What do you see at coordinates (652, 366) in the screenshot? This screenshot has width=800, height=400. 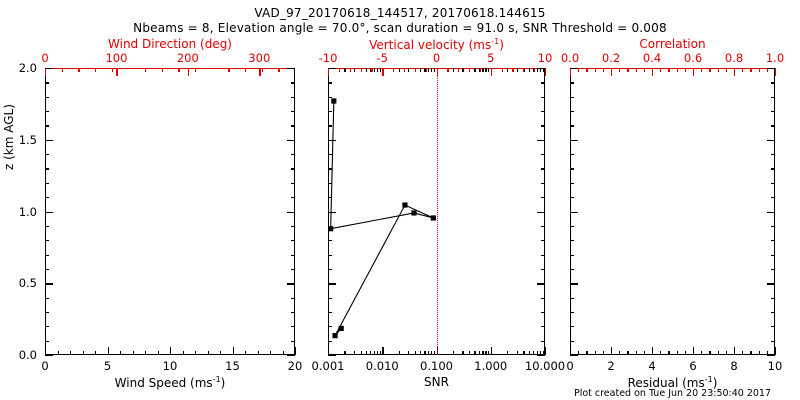 I see `x-tick-label: 4` at bounding box center [652, 366].